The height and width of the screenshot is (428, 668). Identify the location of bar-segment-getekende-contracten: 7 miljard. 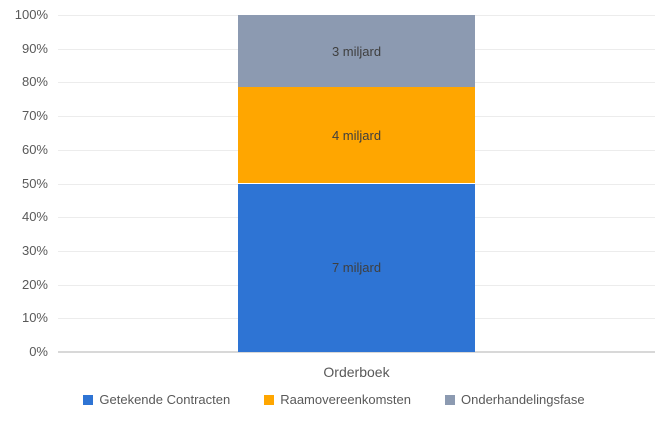
(356, 267).